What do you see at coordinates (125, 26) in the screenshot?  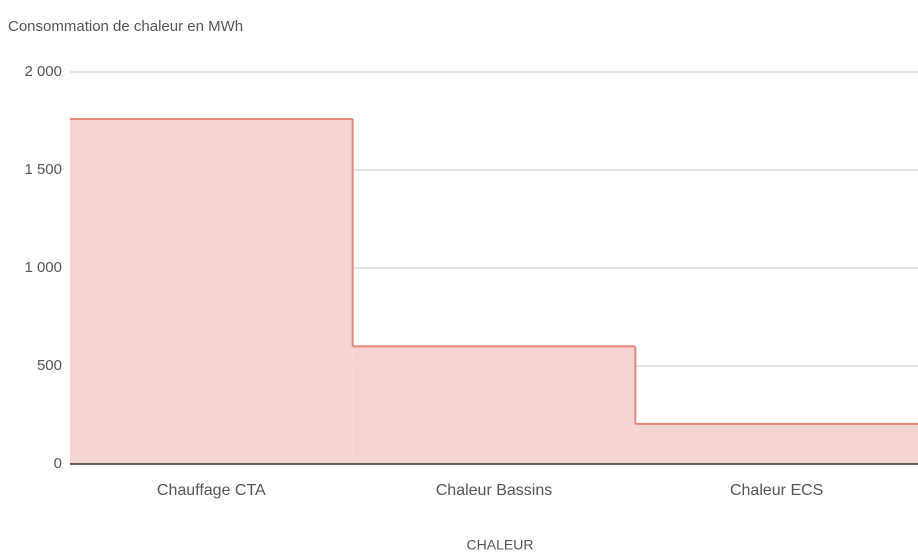 I see `chart-title: Consommation de chaleur en MWh` at bounding box center [125, 26].